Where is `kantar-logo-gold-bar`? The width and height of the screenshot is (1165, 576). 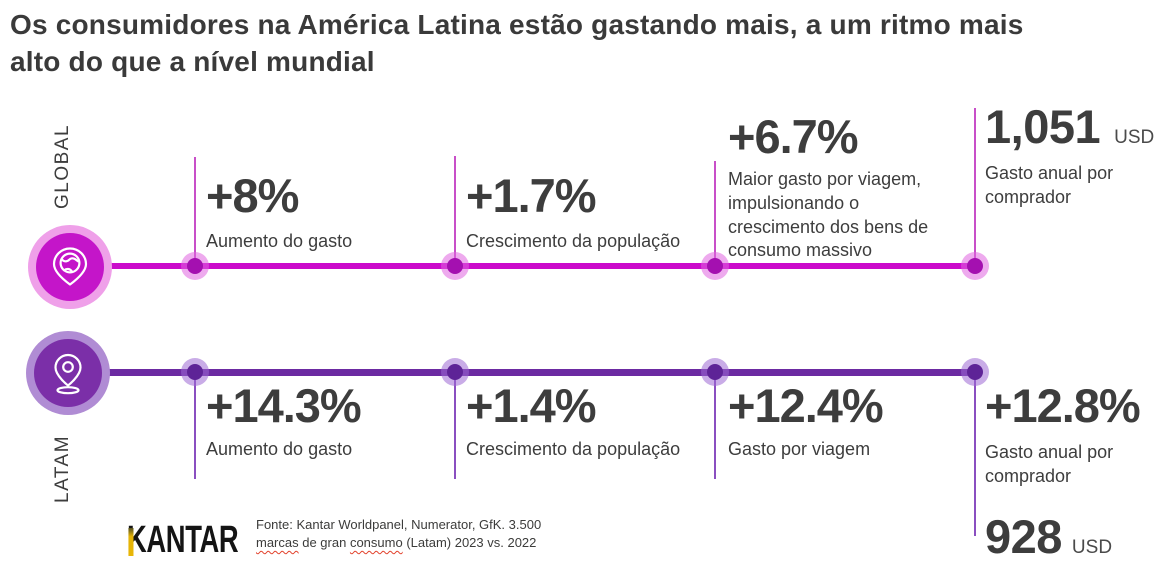 kantar-logo-gold-bar is located at coordinates (131, 542).